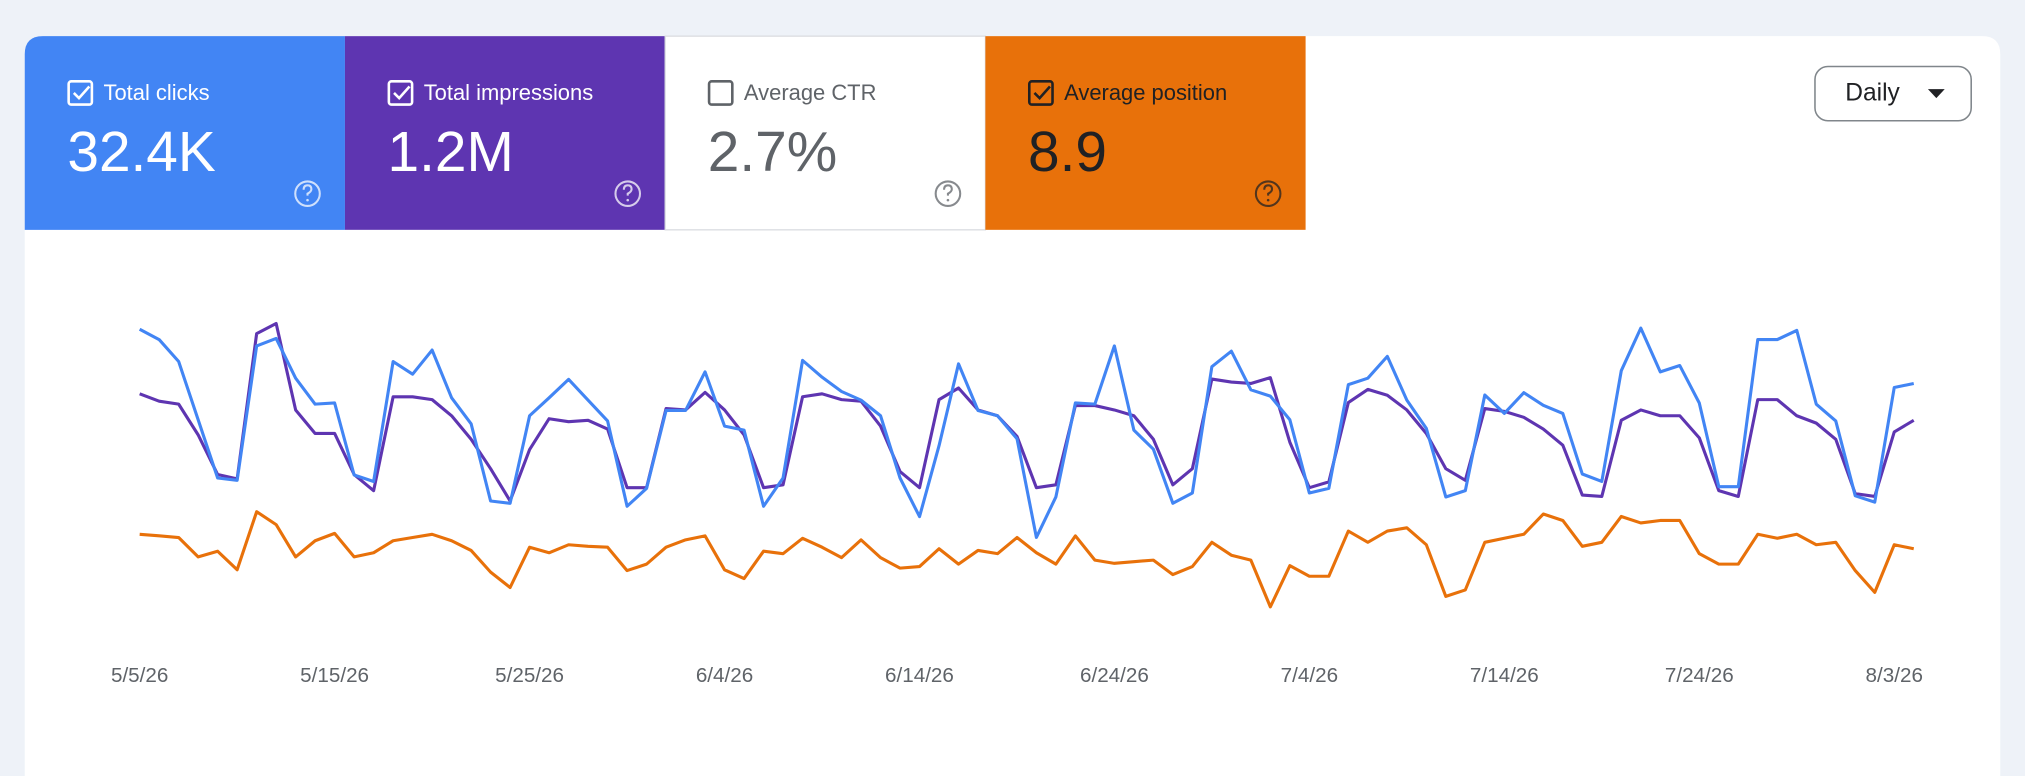 The height and width of the screenshot is (776, 2025). I want to click on dropdown-label: Daily, so click(1872, 93).